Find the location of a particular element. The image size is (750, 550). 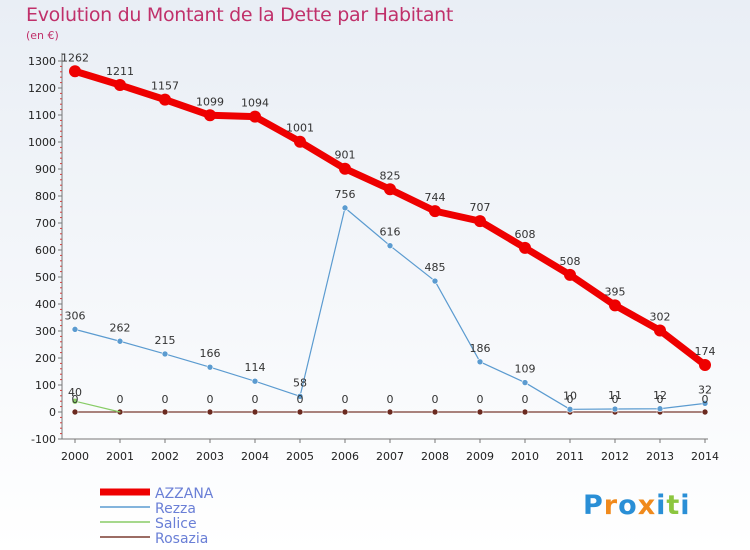

data-label-azzana: 1099 is located at coordinates (210, 101).